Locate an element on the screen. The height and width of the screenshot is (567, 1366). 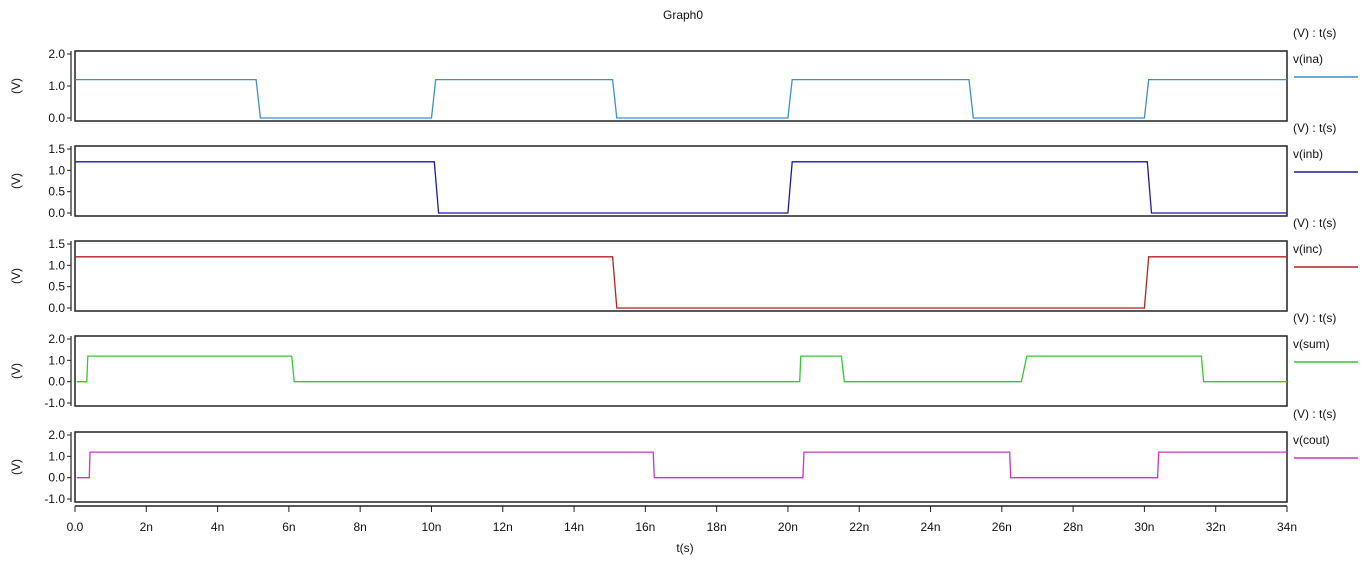
legend-label: v(sum) is located at coordinates (1311, 344).